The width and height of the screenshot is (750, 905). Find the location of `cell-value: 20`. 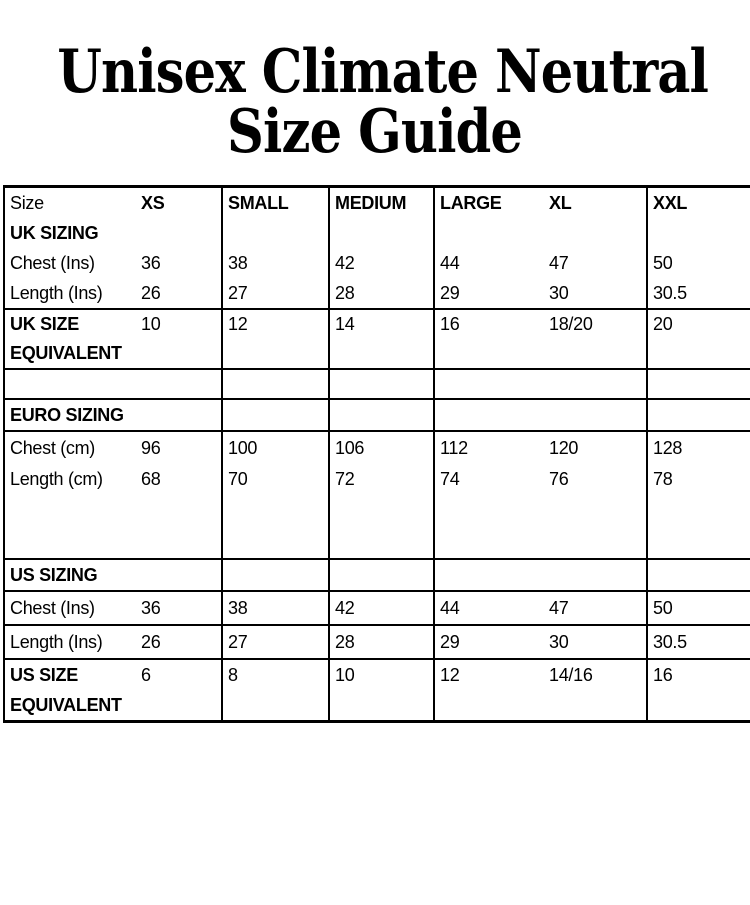

cell-value: 20 is located at coordinates (663, 324).